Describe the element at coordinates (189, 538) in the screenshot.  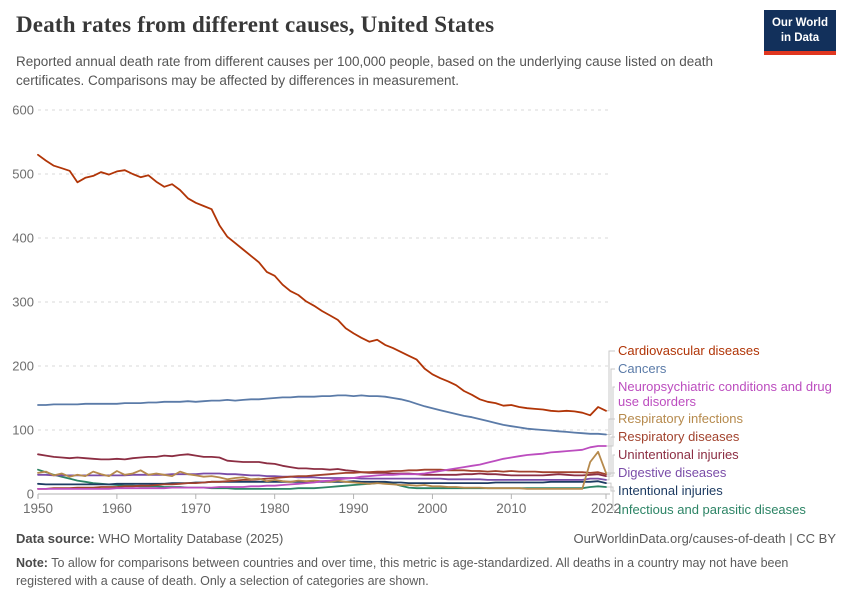
I see `data-source-value: WHO Mortality Database (2025)` at that location.